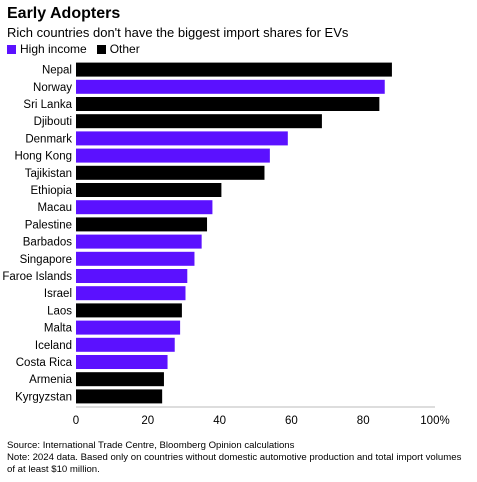 This screenshot has height=482, width=477. What do you see at coordinates (363, 421) in the screenshot?
I see `x-tick-label-80: 80` at bounding box center [363, 421].